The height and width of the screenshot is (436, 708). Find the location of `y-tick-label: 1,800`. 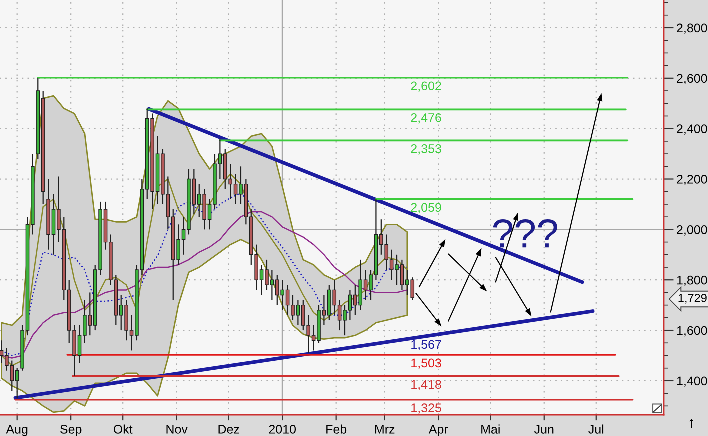

y-tick-label: 1,800 is located at coordinates (692, 281).